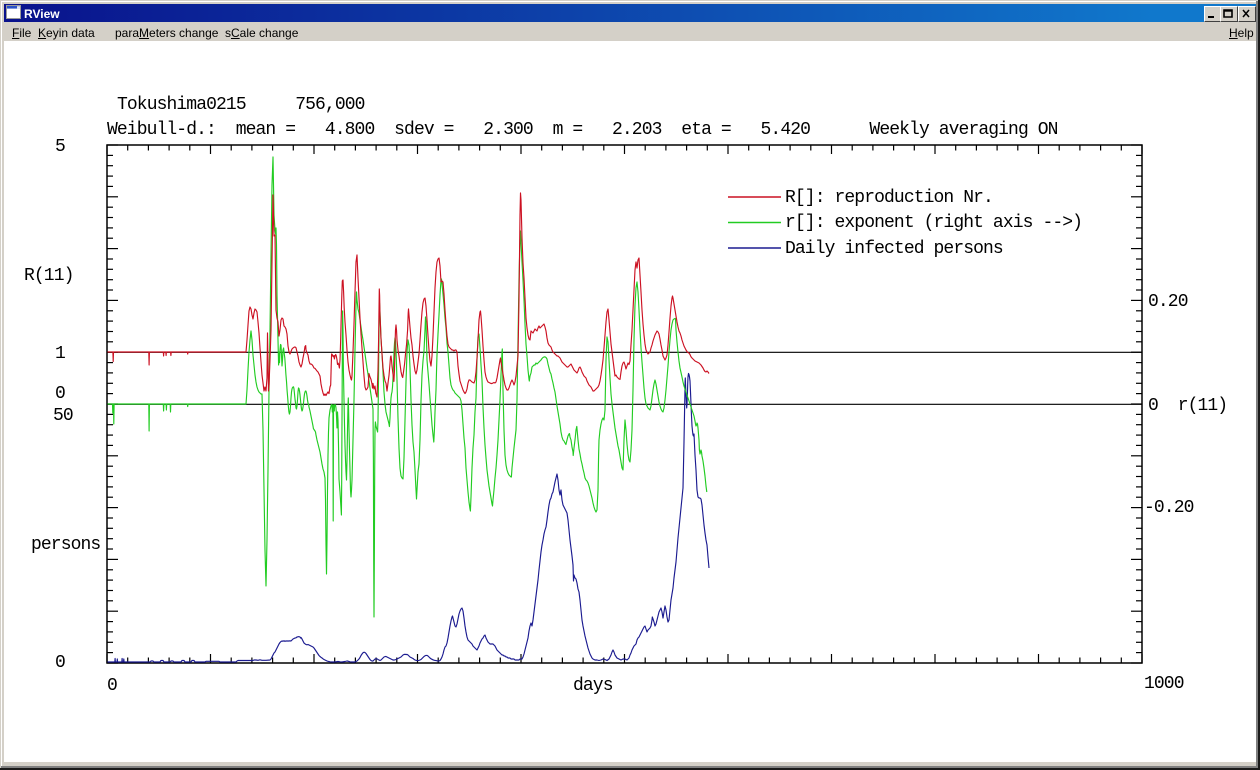 The height and width of the screenshot is (770, 1260). What do you see at coordinates (933, 223) in the screenshot?
I see `svg-text: r[]: exponent (right axis -->)` at bounding box center [933, 223].